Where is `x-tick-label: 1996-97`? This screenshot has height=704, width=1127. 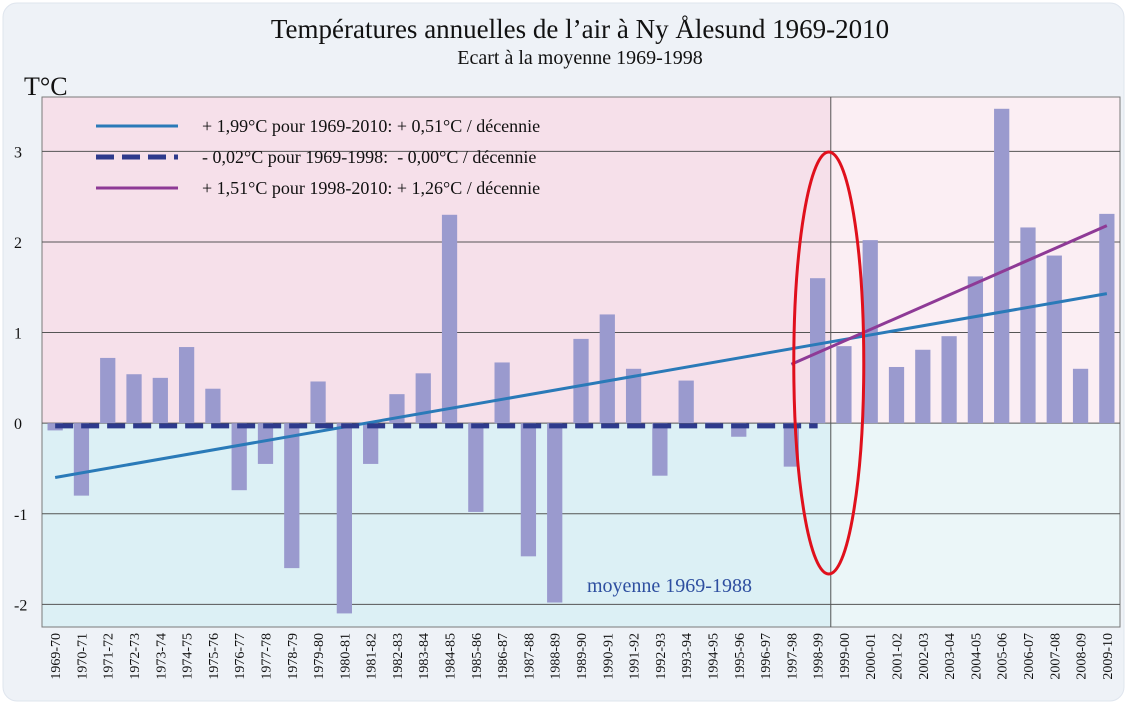 x-tick-label: 1996-97 is located at coordinates (766, 656).